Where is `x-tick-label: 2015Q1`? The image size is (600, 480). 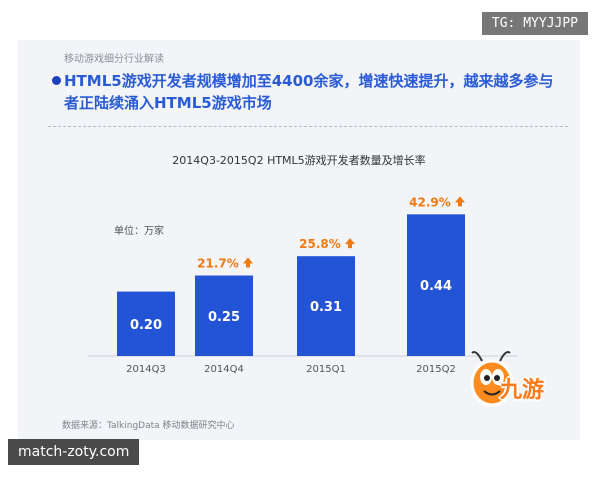
x-tick-label: 2015Q1 is located at coordinates (326, 369).